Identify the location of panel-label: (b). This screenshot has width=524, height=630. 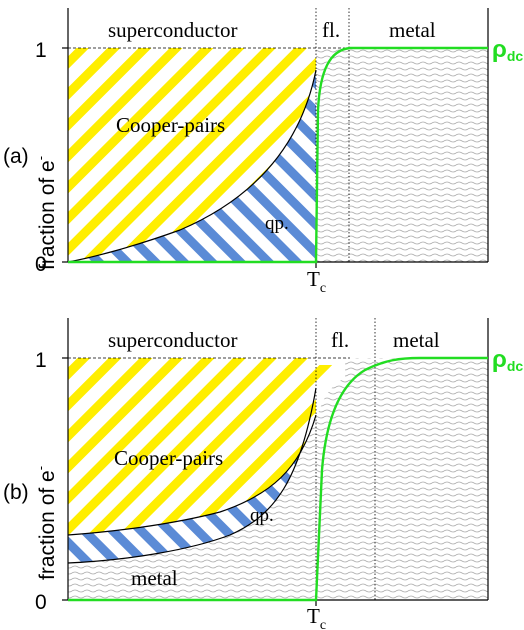
(16, 492).